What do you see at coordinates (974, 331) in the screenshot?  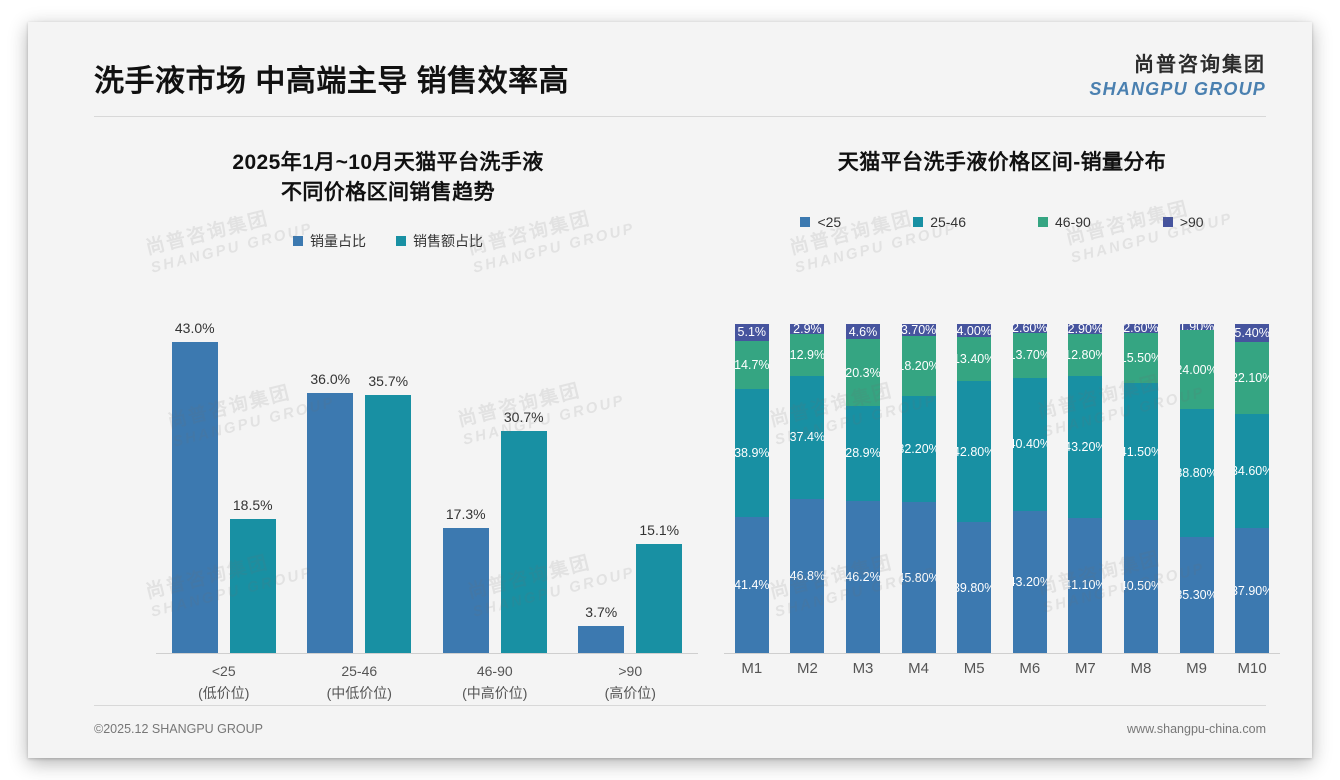 I see `stack-segment->90: 4.00%` at bounding box center [974, 331].